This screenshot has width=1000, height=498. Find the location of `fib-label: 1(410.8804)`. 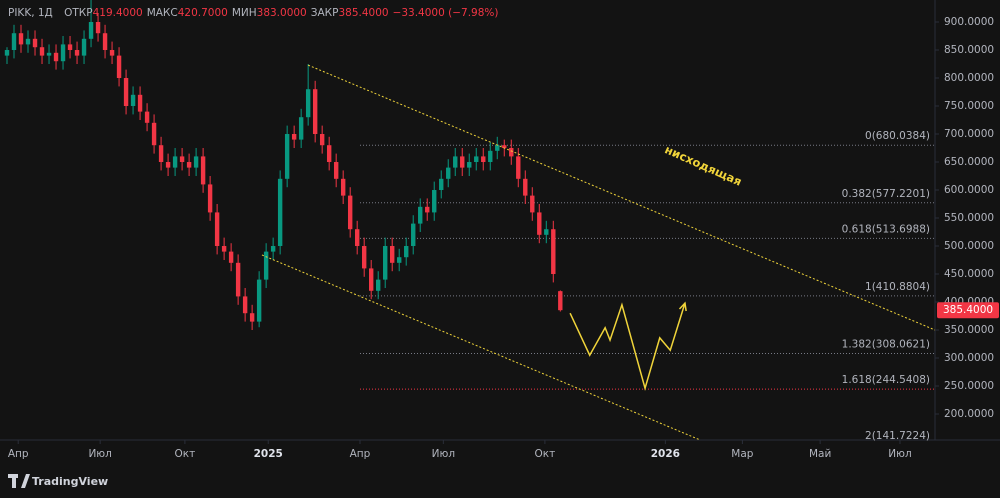

fib-label: 1(410.8804) is located at coordinates (897, 287).